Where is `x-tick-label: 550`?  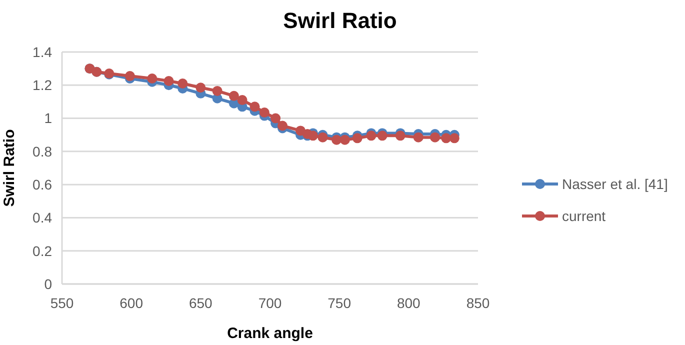
x-tick-label: 550 is located at coordinates (62, 303).